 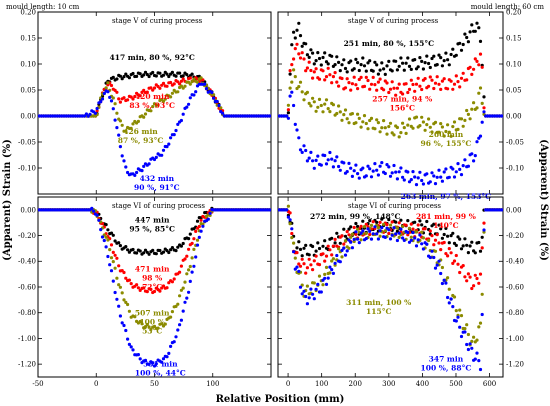 What do you see at coordinates (388, 384) in the screenshot?
I see `x-tick-label: 300` at bounding box center [388, 384].